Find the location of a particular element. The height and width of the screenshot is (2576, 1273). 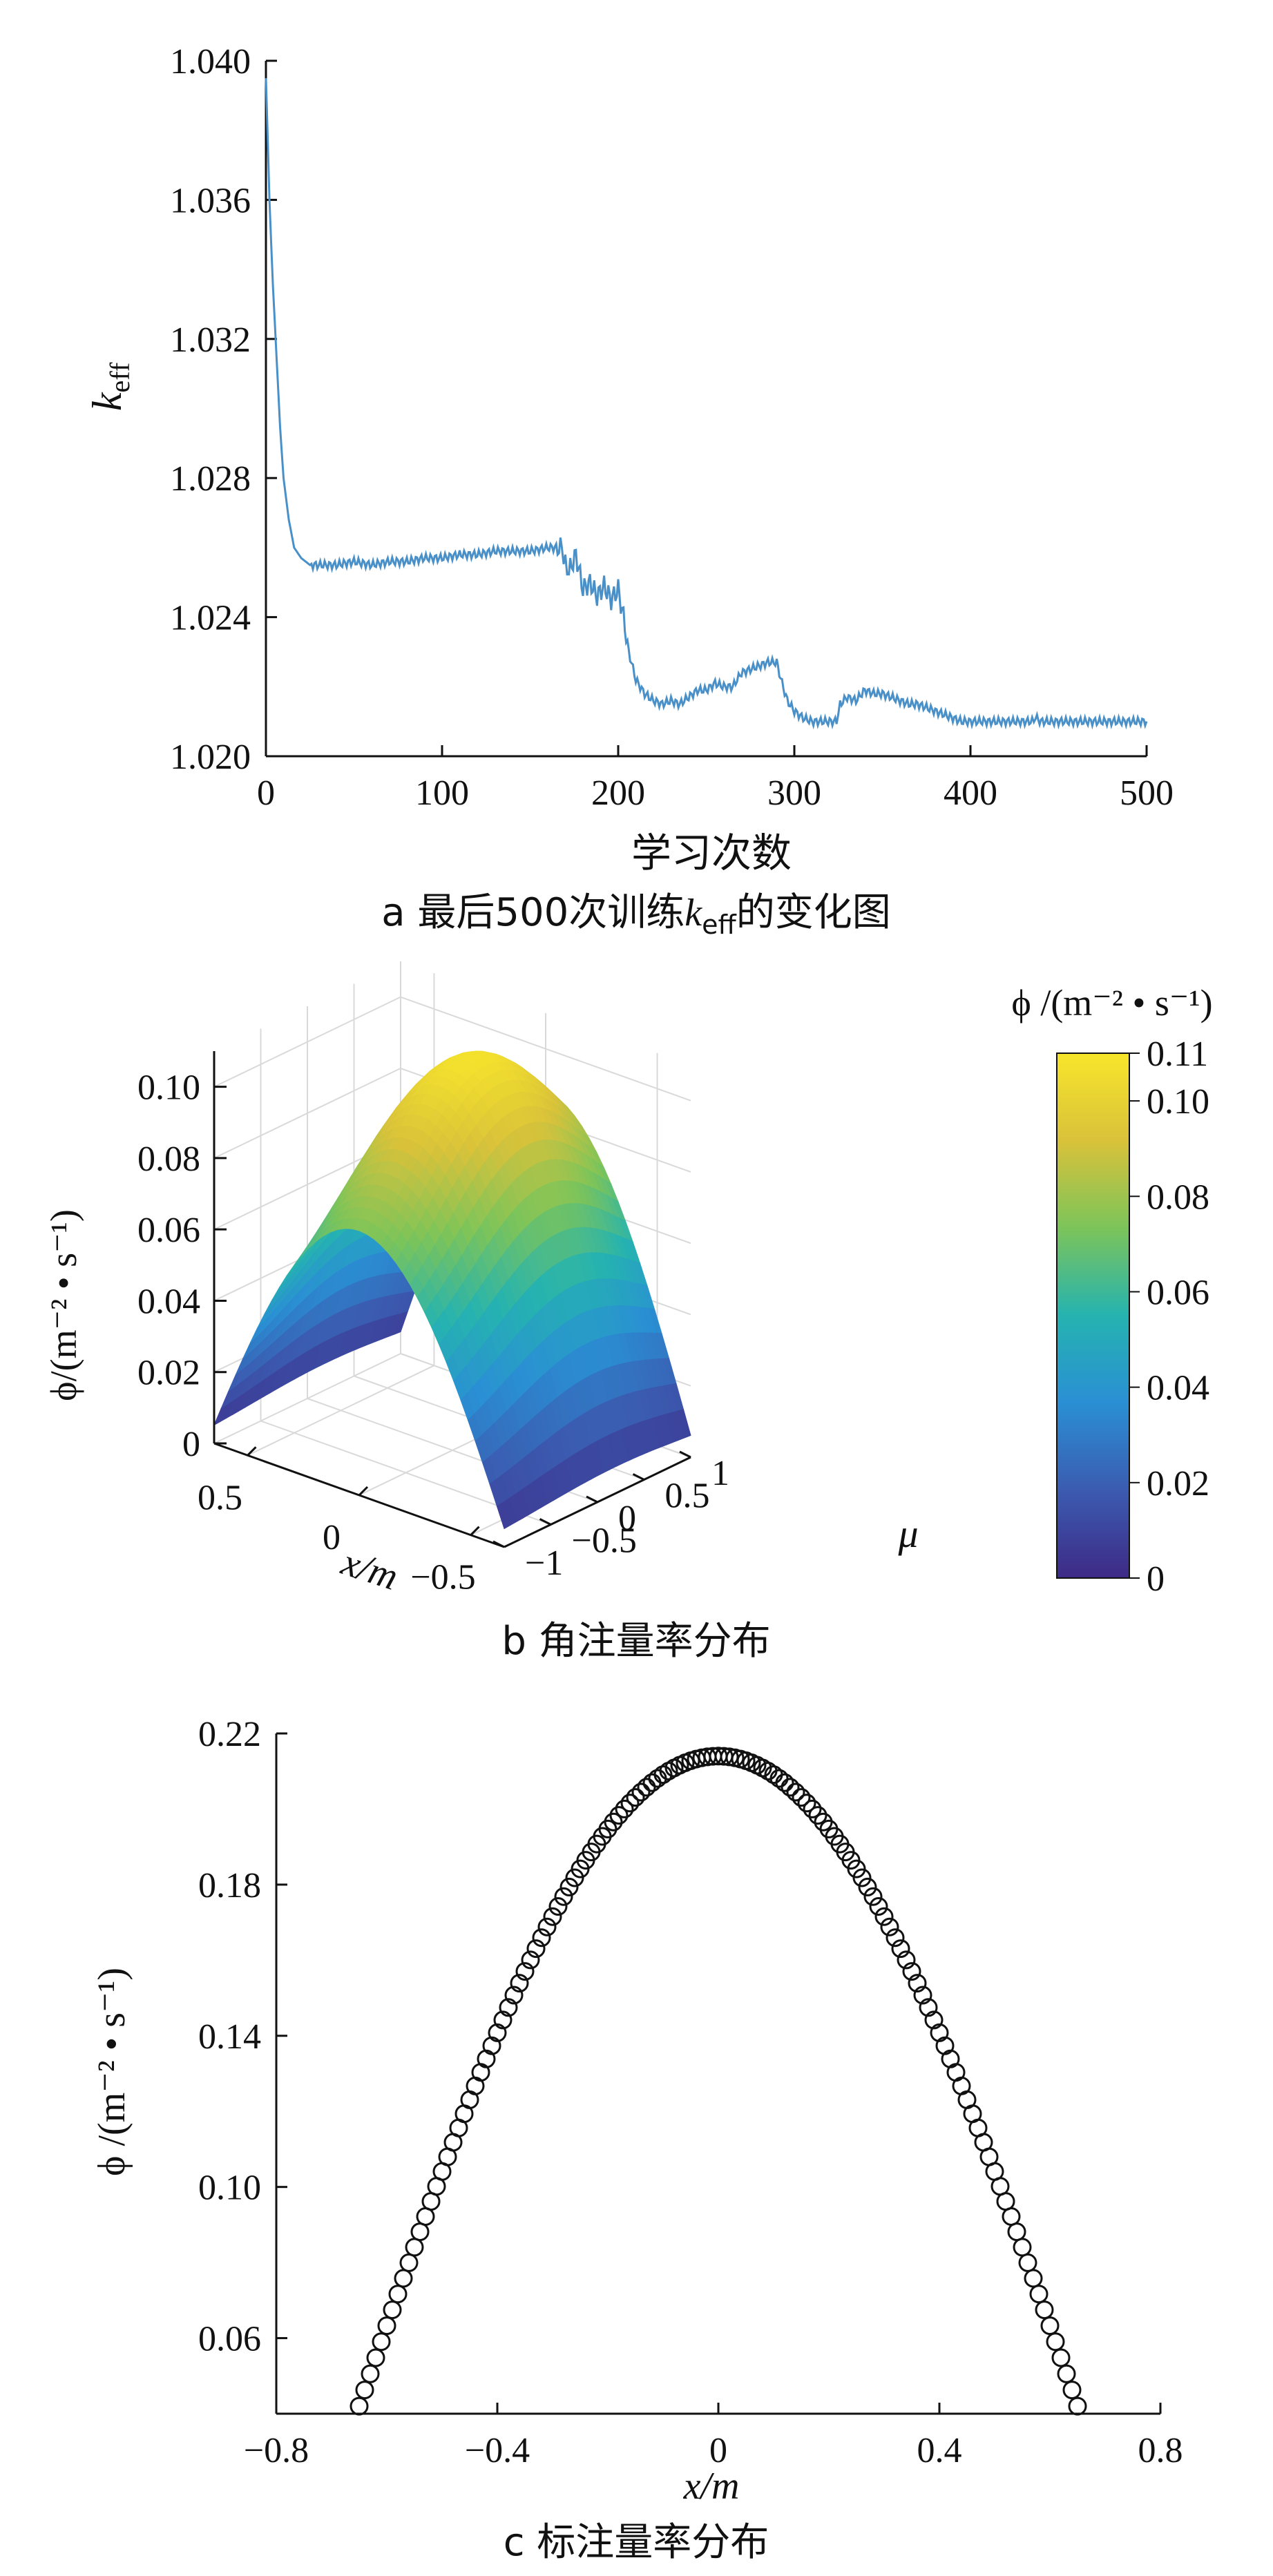

colorbar-tick-label: 0.08 is located at coordinates (1178, 1197).